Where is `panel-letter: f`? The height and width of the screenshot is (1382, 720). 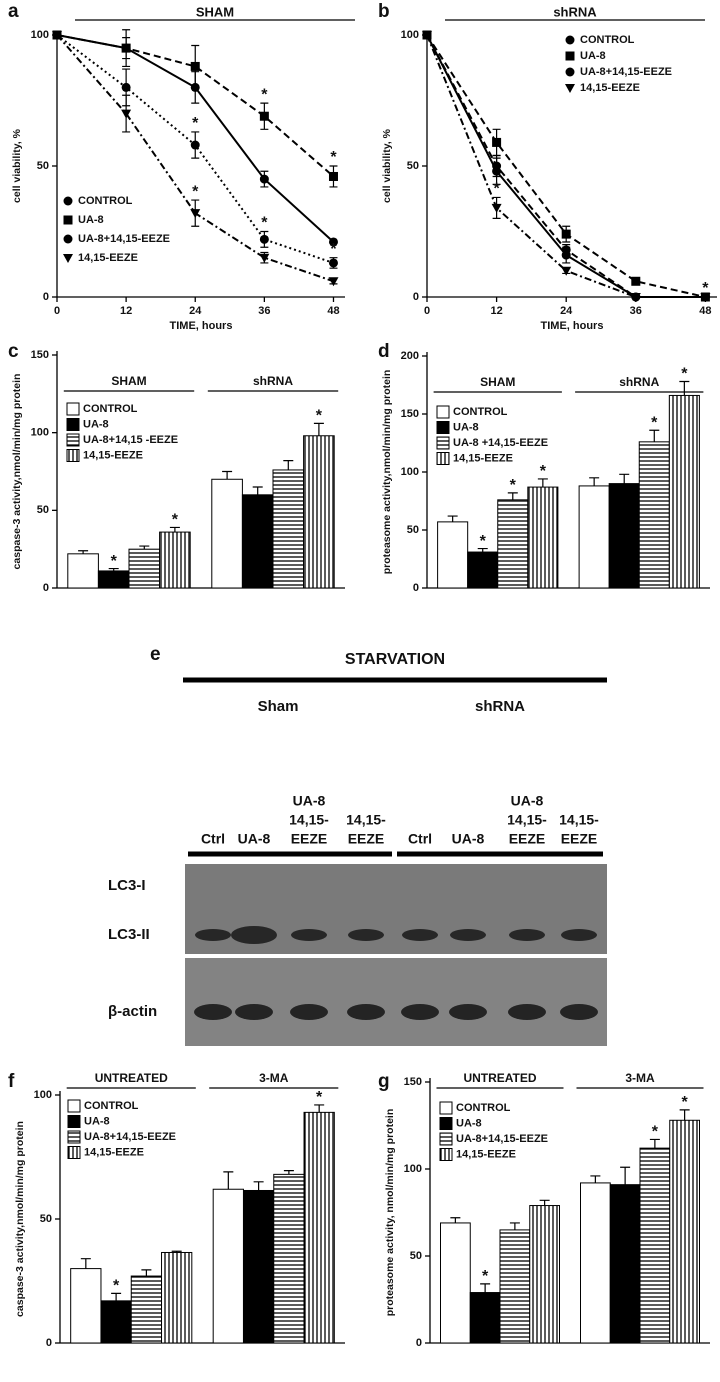 panel-letter: f is located at coordinates (11, 1081).